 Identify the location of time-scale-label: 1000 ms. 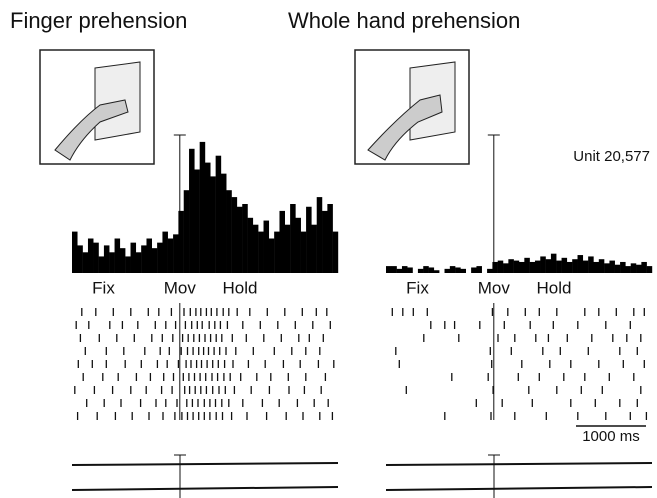
(611, 436).